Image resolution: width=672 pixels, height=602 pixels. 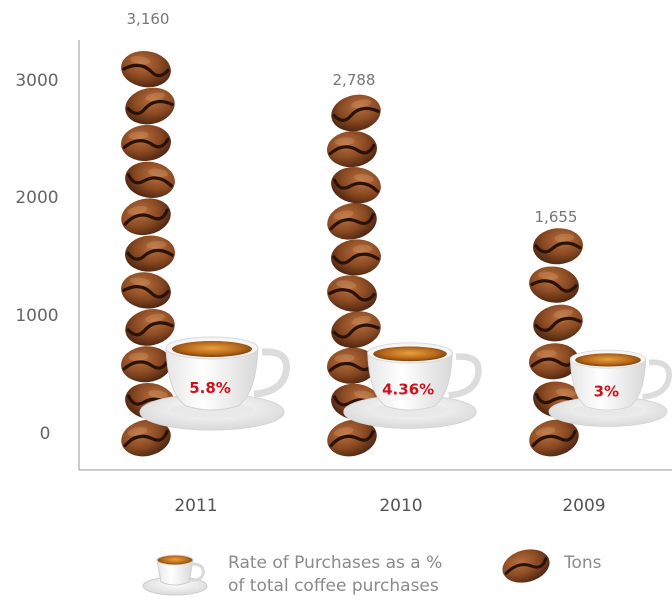 What do you see at coordinates (606, 392) in the screenshot?
I see `rate-label: 3%` at bounding box center [606, 392].